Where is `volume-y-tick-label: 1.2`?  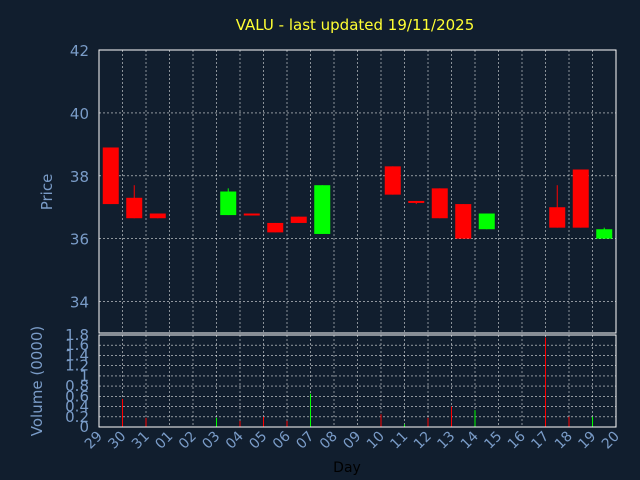
volume-y-tick-label: 1.2 is located at coordinates (77, 366).